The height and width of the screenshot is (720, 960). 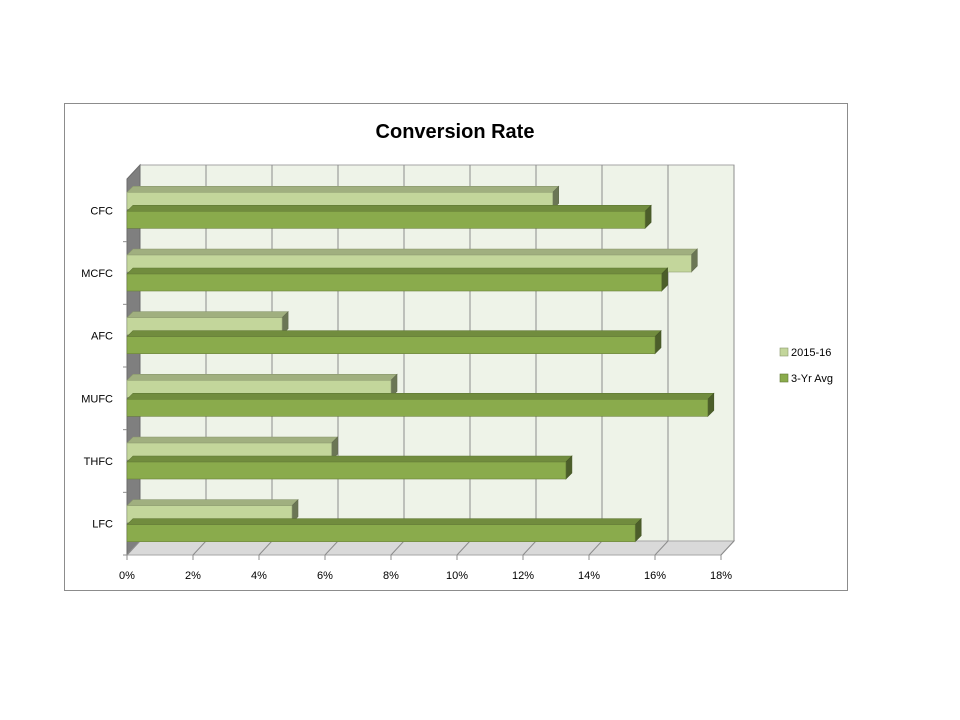 I want to click on x-tick-label: 2%, so click(x=193, y=576).